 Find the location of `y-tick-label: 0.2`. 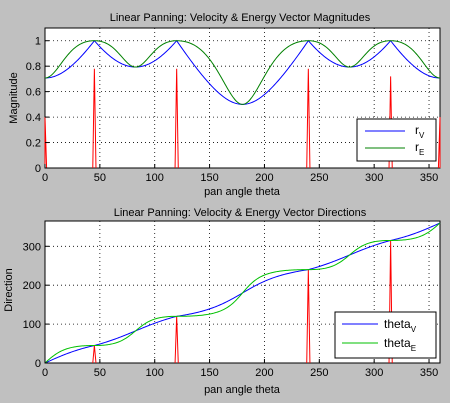

y-tick-label: 0.2 is located at coordinates (33, 144).